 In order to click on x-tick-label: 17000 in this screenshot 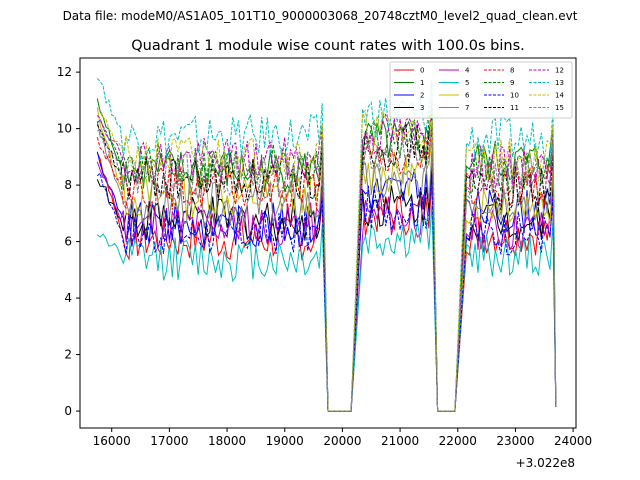, I will do `click(169, 441)`.